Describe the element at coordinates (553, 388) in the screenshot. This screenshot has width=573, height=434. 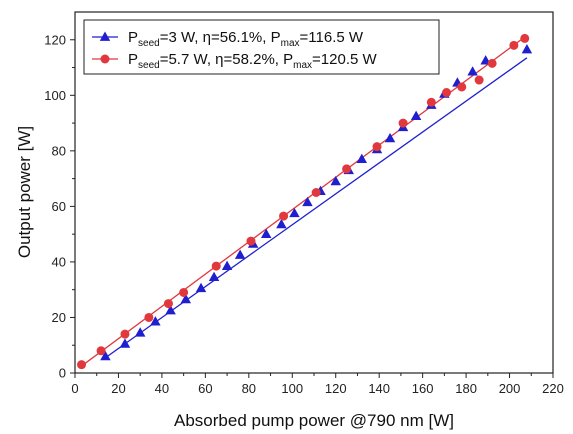
I see `x-tick-label: 220` at that location.